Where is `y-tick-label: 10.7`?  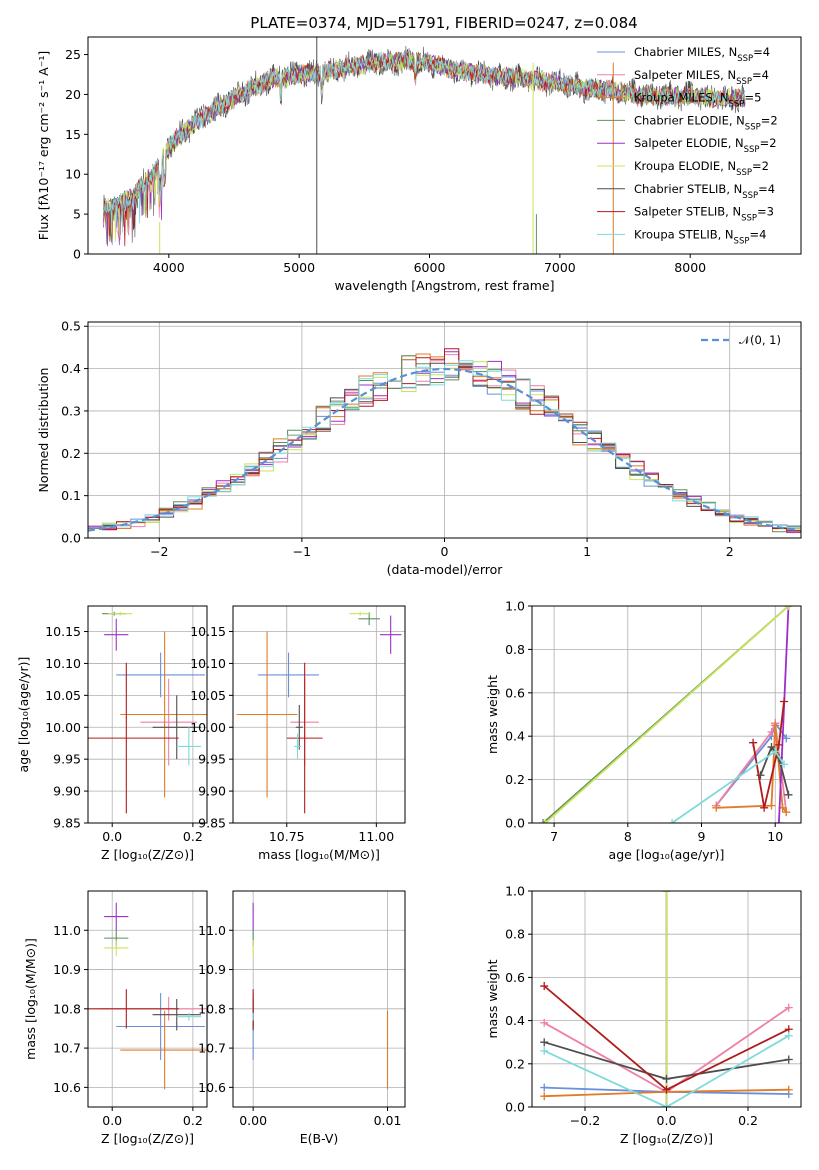 y-tick-label: 10.7 is located at coordinates (212, 1048).